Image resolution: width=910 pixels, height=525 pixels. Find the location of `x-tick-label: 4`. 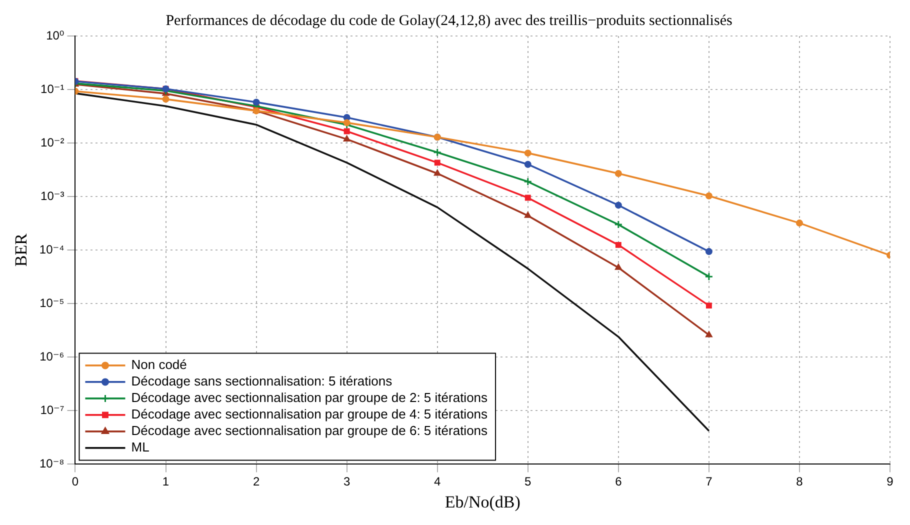

x-tick-label: 4 is located at coordinates (438, 481).